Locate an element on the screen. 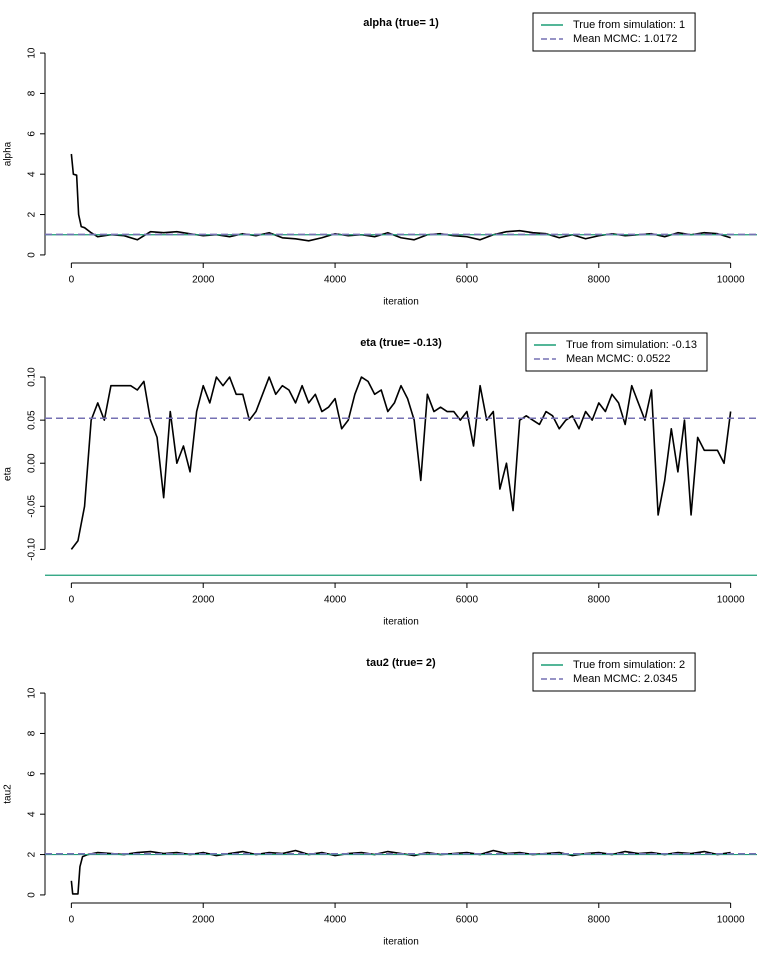  y-axis-label: eta is located at coordinates (8, 474).